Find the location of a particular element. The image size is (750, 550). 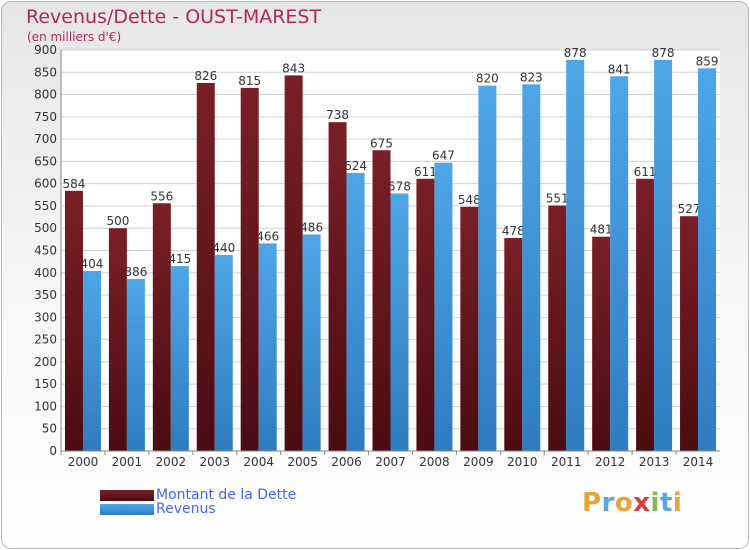

legend-item-dette: Montant de la Dette is located at coordinates (198, 495).